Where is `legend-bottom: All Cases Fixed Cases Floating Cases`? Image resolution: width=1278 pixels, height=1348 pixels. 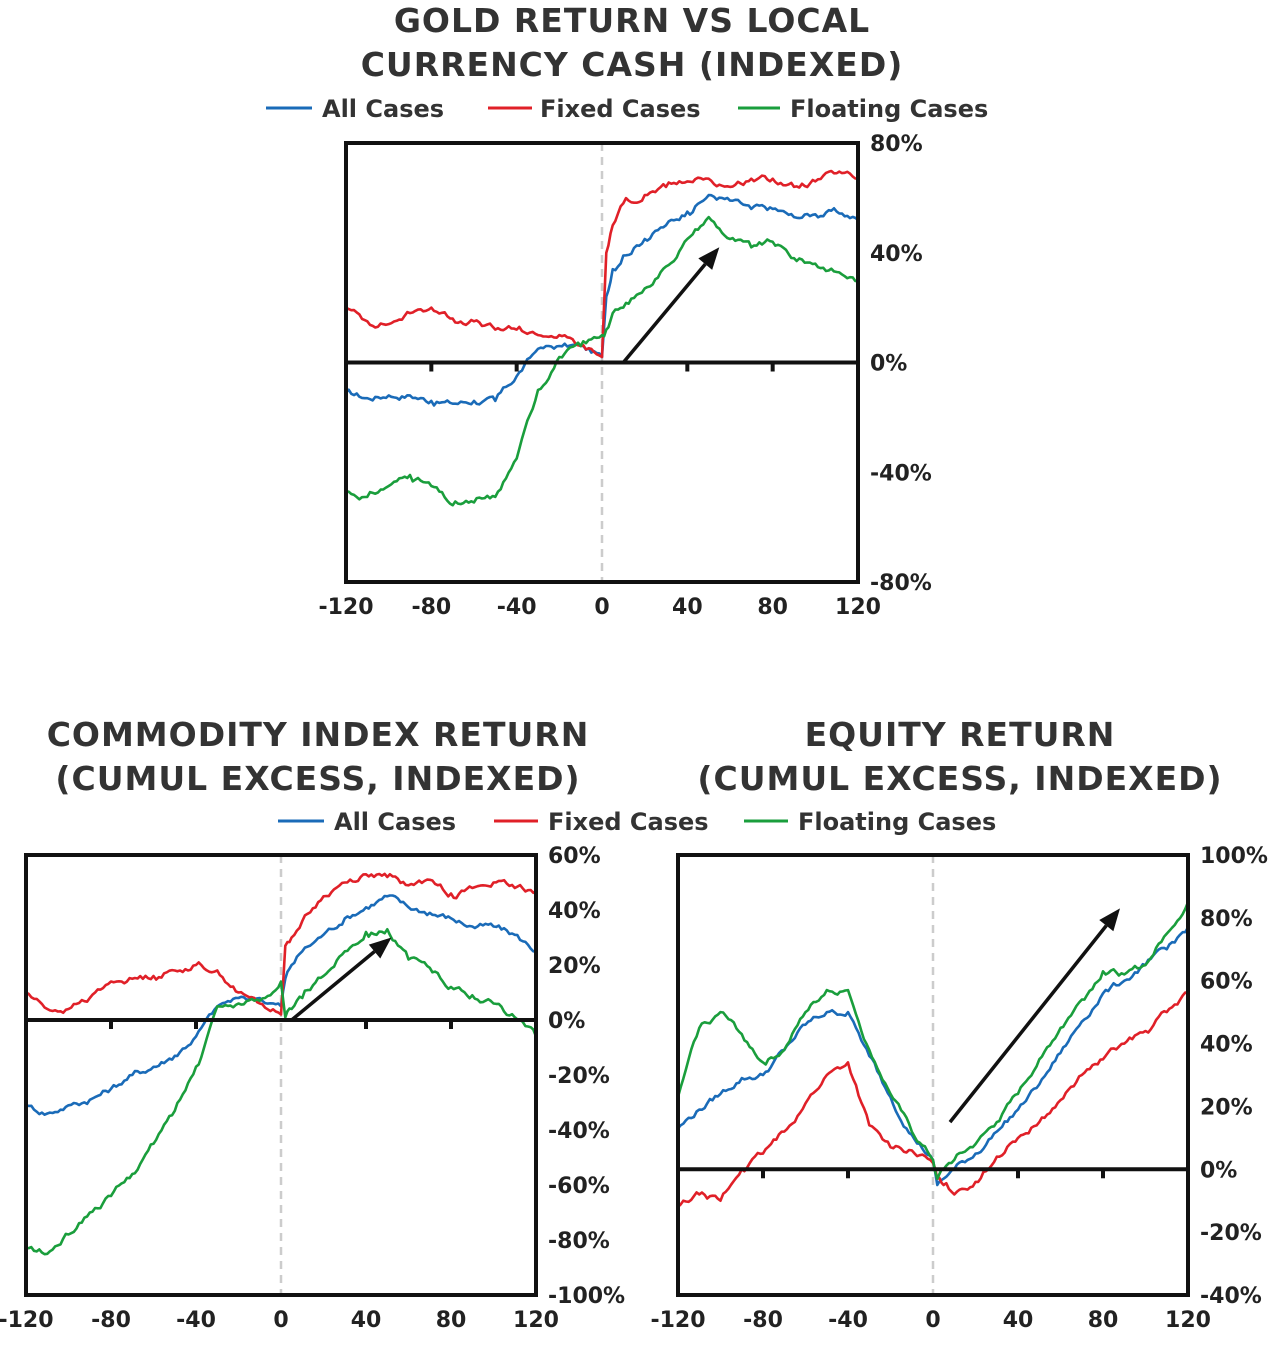 legend-bottom: All Cases Fixed Cases Floating Cases is located at coordinates (637, 822).